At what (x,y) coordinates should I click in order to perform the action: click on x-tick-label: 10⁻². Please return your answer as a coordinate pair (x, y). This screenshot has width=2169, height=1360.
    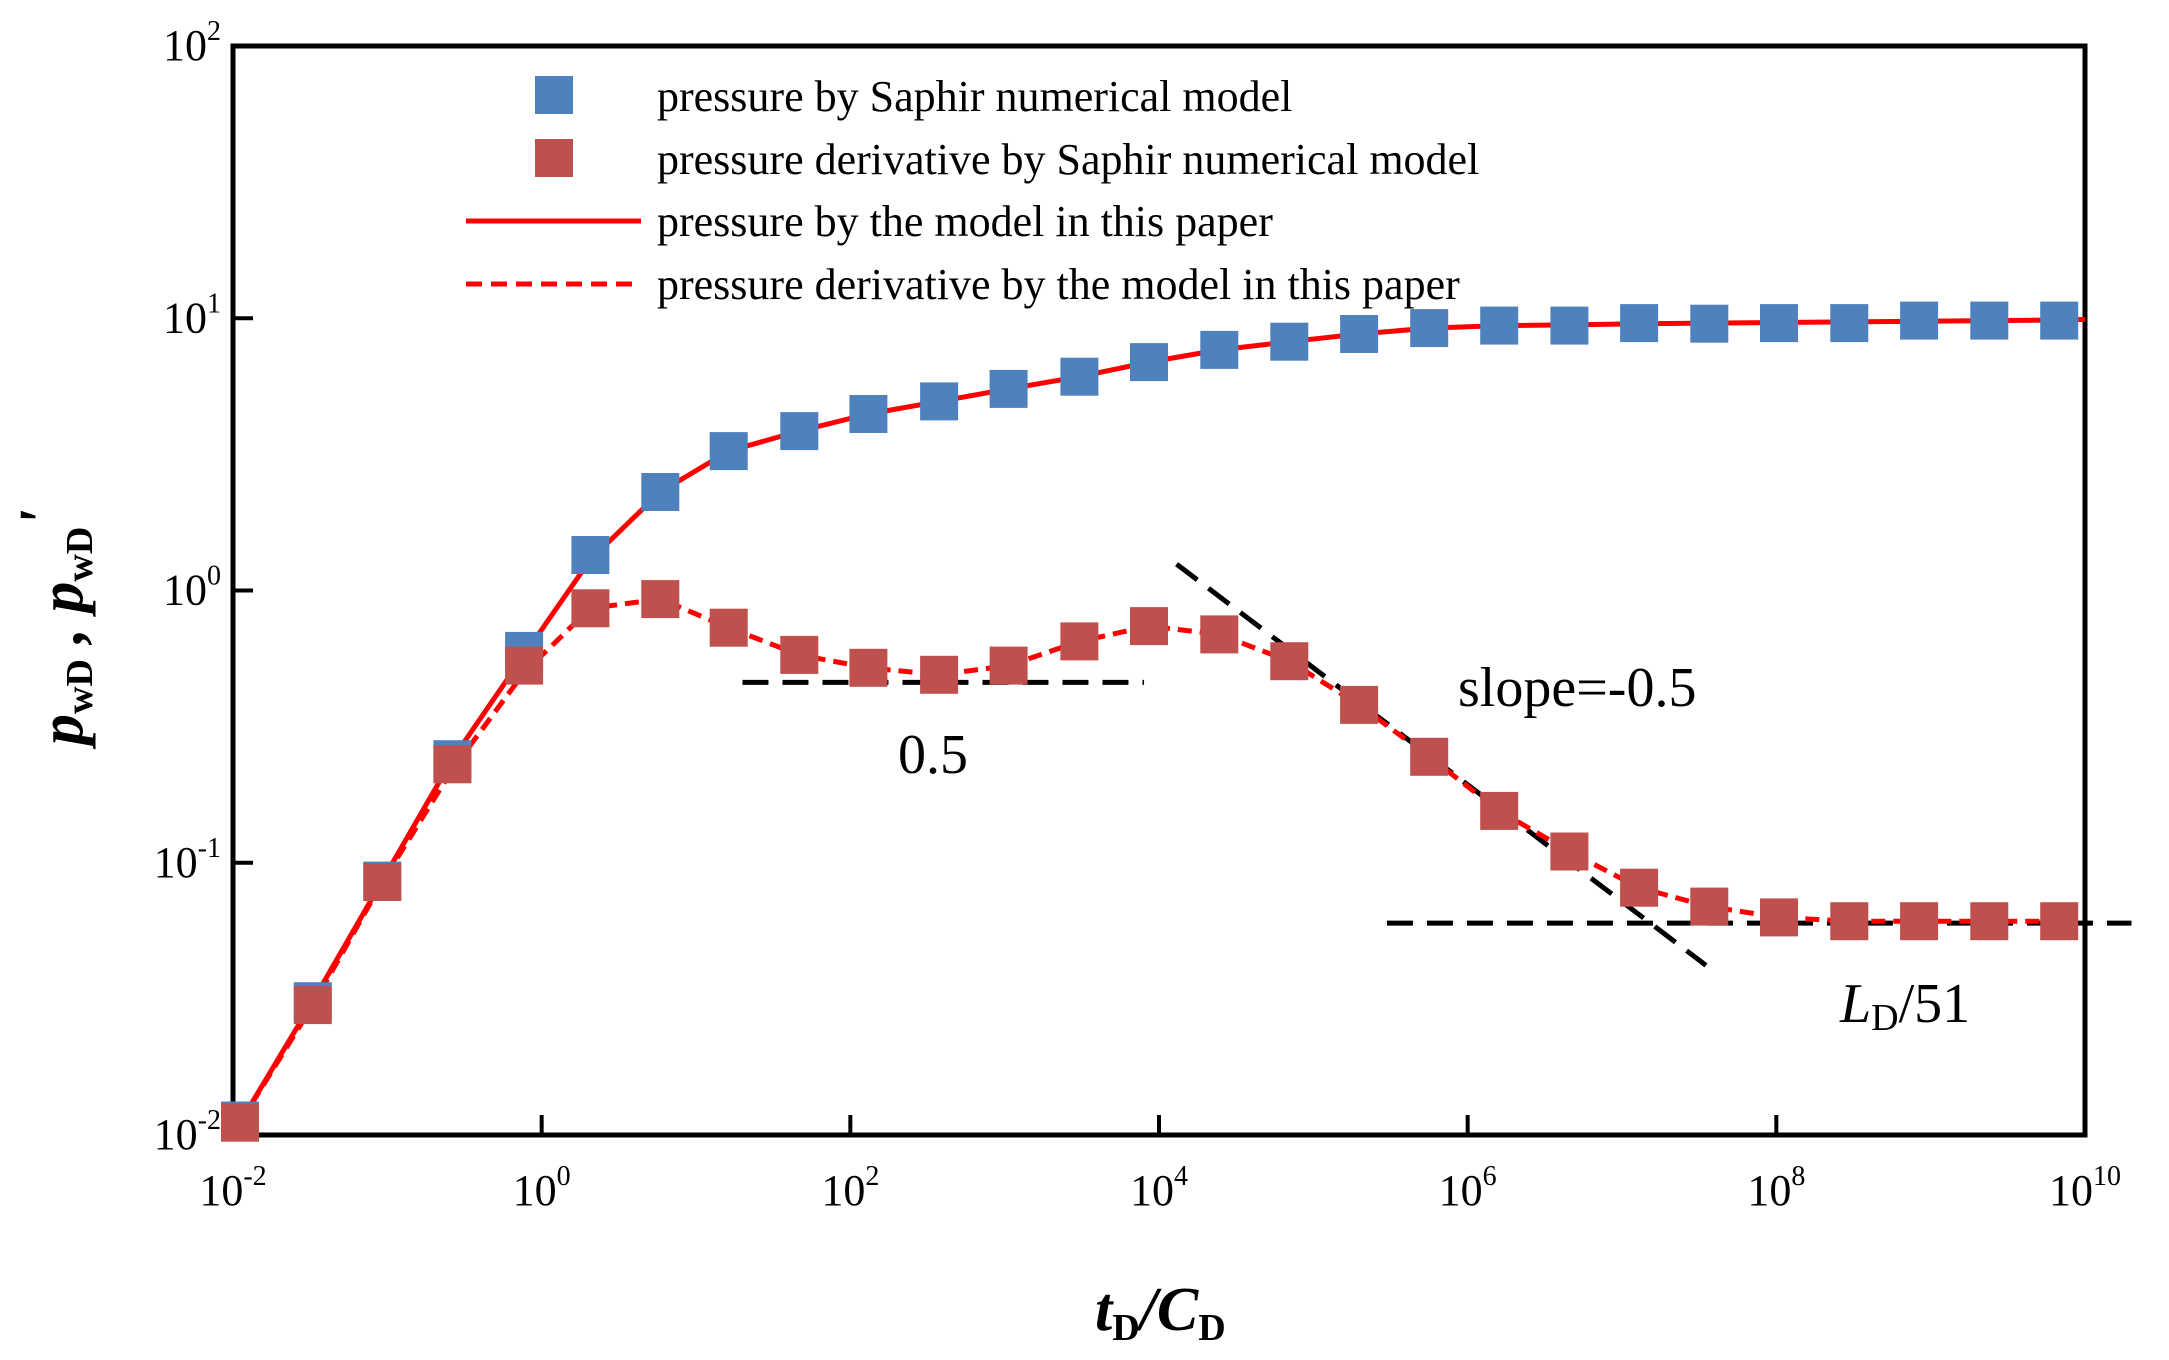
    Looking at the image, I should click on (232, 1188).